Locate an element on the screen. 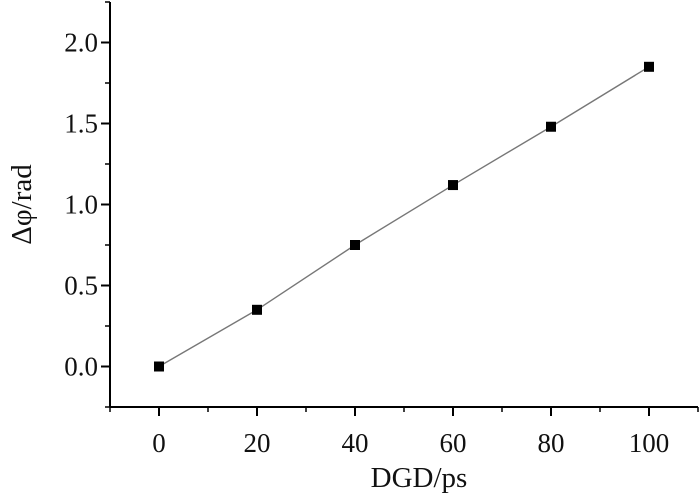  y-ticks: 0.0 0.5 1.0 1.5 2.0 is located at coordinates (87, 204).